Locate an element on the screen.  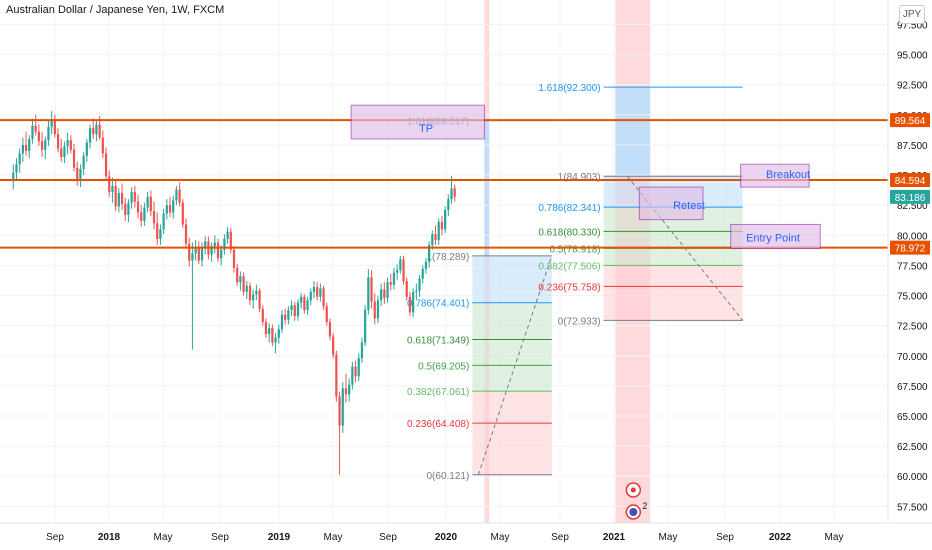
fib-level-label: 0.5(78.918) is located at coordinates (574, 249).